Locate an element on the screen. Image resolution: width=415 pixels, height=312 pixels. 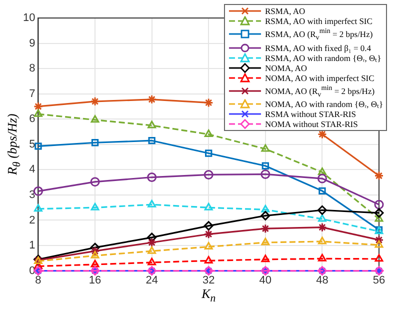
y-tick-label: 4 is located at coordinates (32, 170).